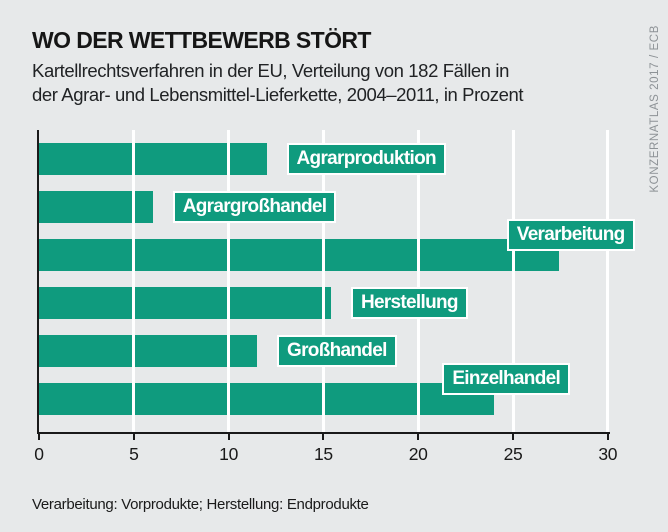 The width and height of the screenshot is (668, 532). Describe the element at coordinates (418, 454) in the screenshot. I see `x-tick-label-20: 20` at that location.